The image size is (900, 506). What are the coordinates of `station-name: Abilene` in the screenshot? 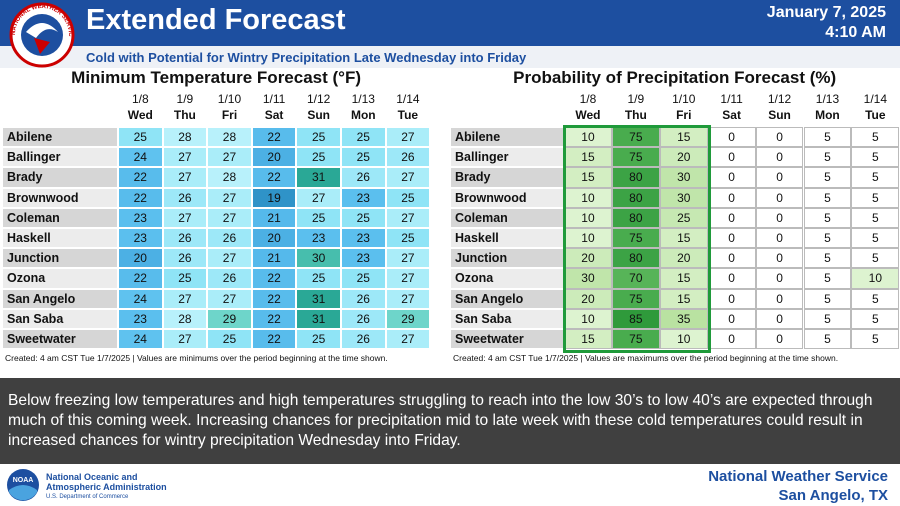 It's located at (507, 137).